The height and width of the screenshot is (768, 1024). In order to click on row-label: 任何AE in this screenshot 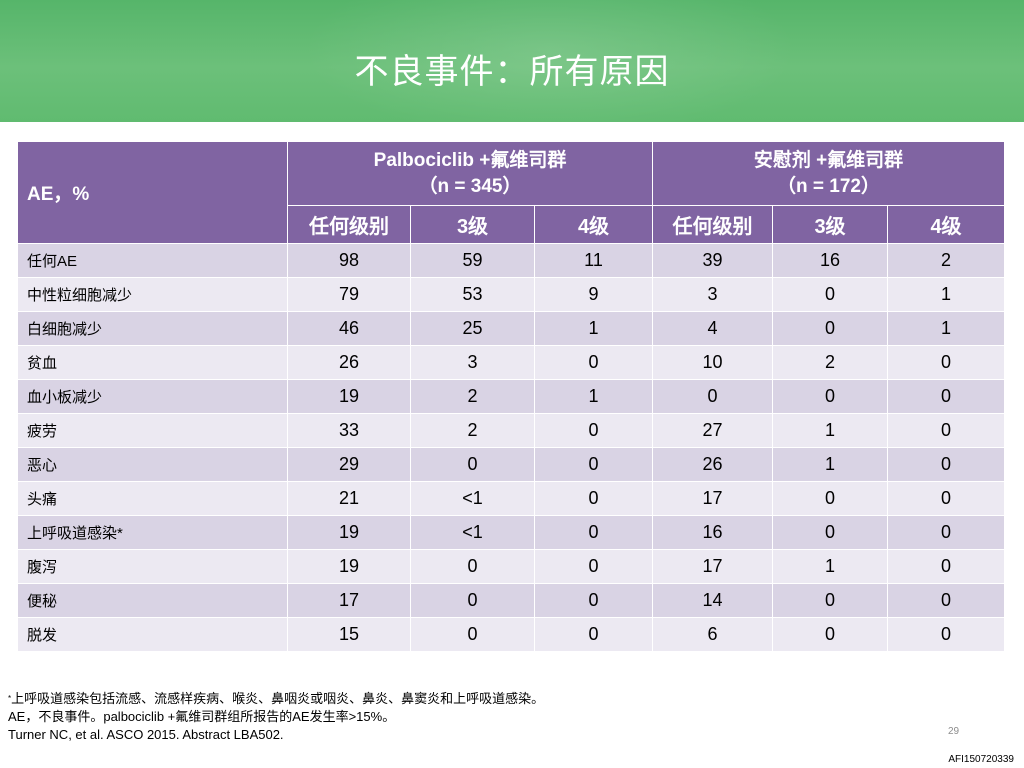, I will do `click(152, 260)`.